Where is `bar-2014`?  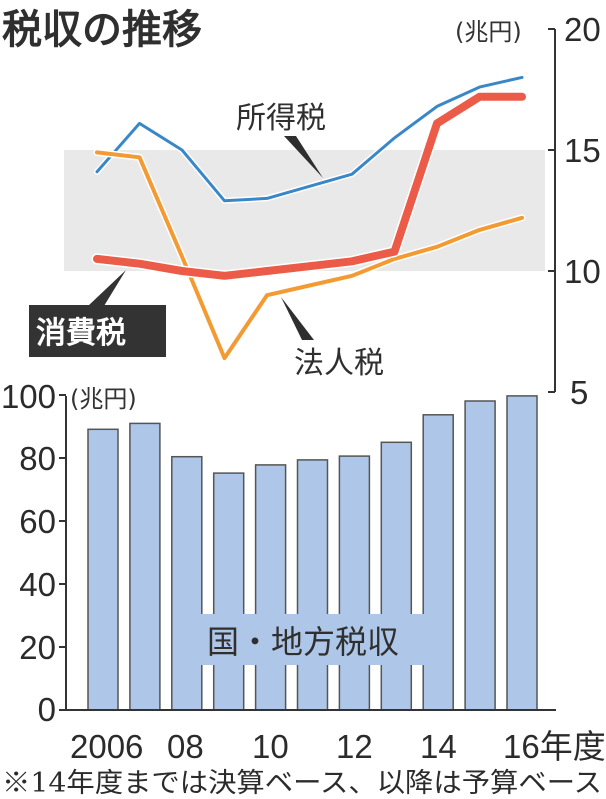 bar-2014 is located at coordinates (438, 562).